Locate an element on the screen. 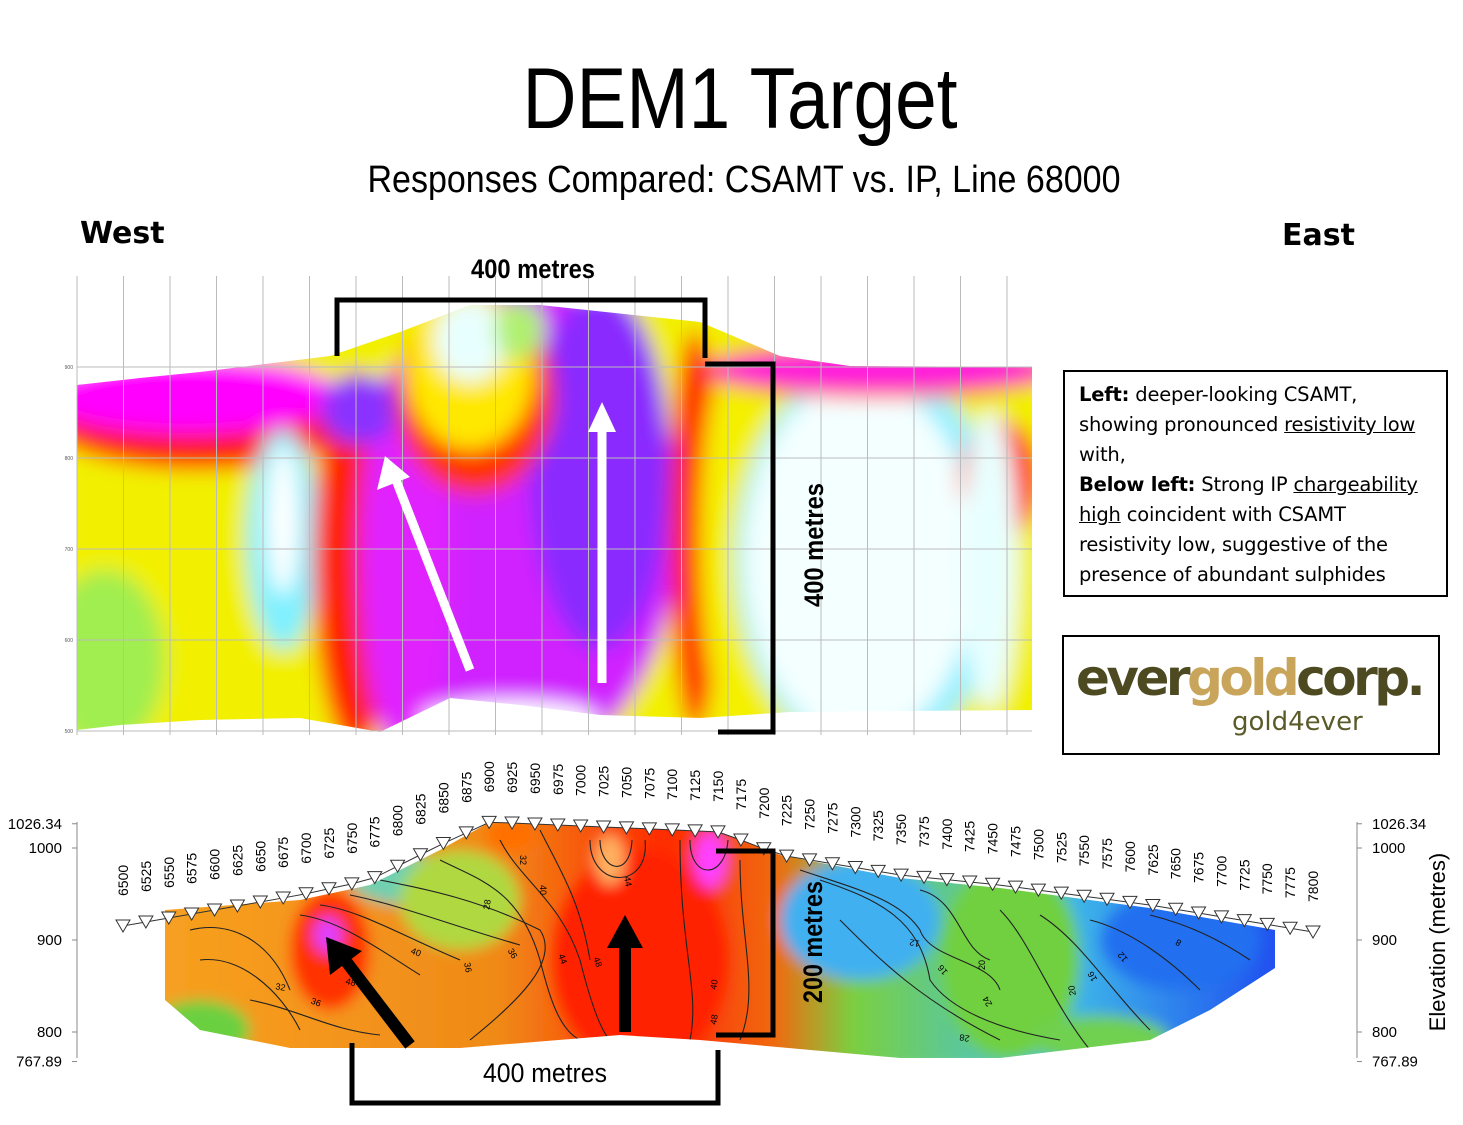  csamt-tick-label: 700 is located at coordinates (69, 550).